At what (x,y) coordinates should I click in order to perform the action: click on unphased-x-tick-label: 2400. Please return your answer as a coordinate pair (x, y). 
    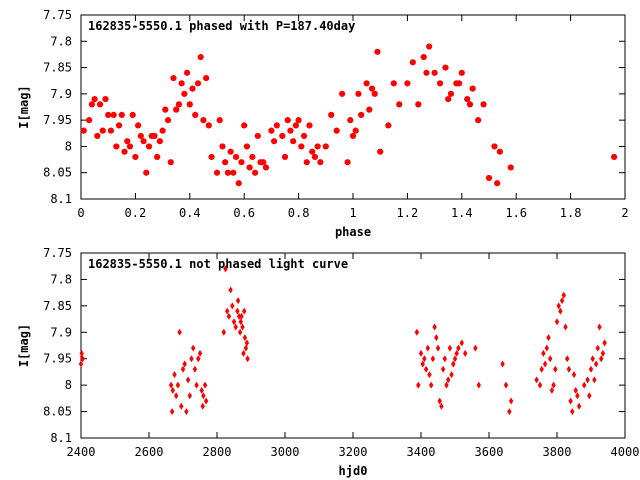
    Looking at the image, I should click on (81, 452).